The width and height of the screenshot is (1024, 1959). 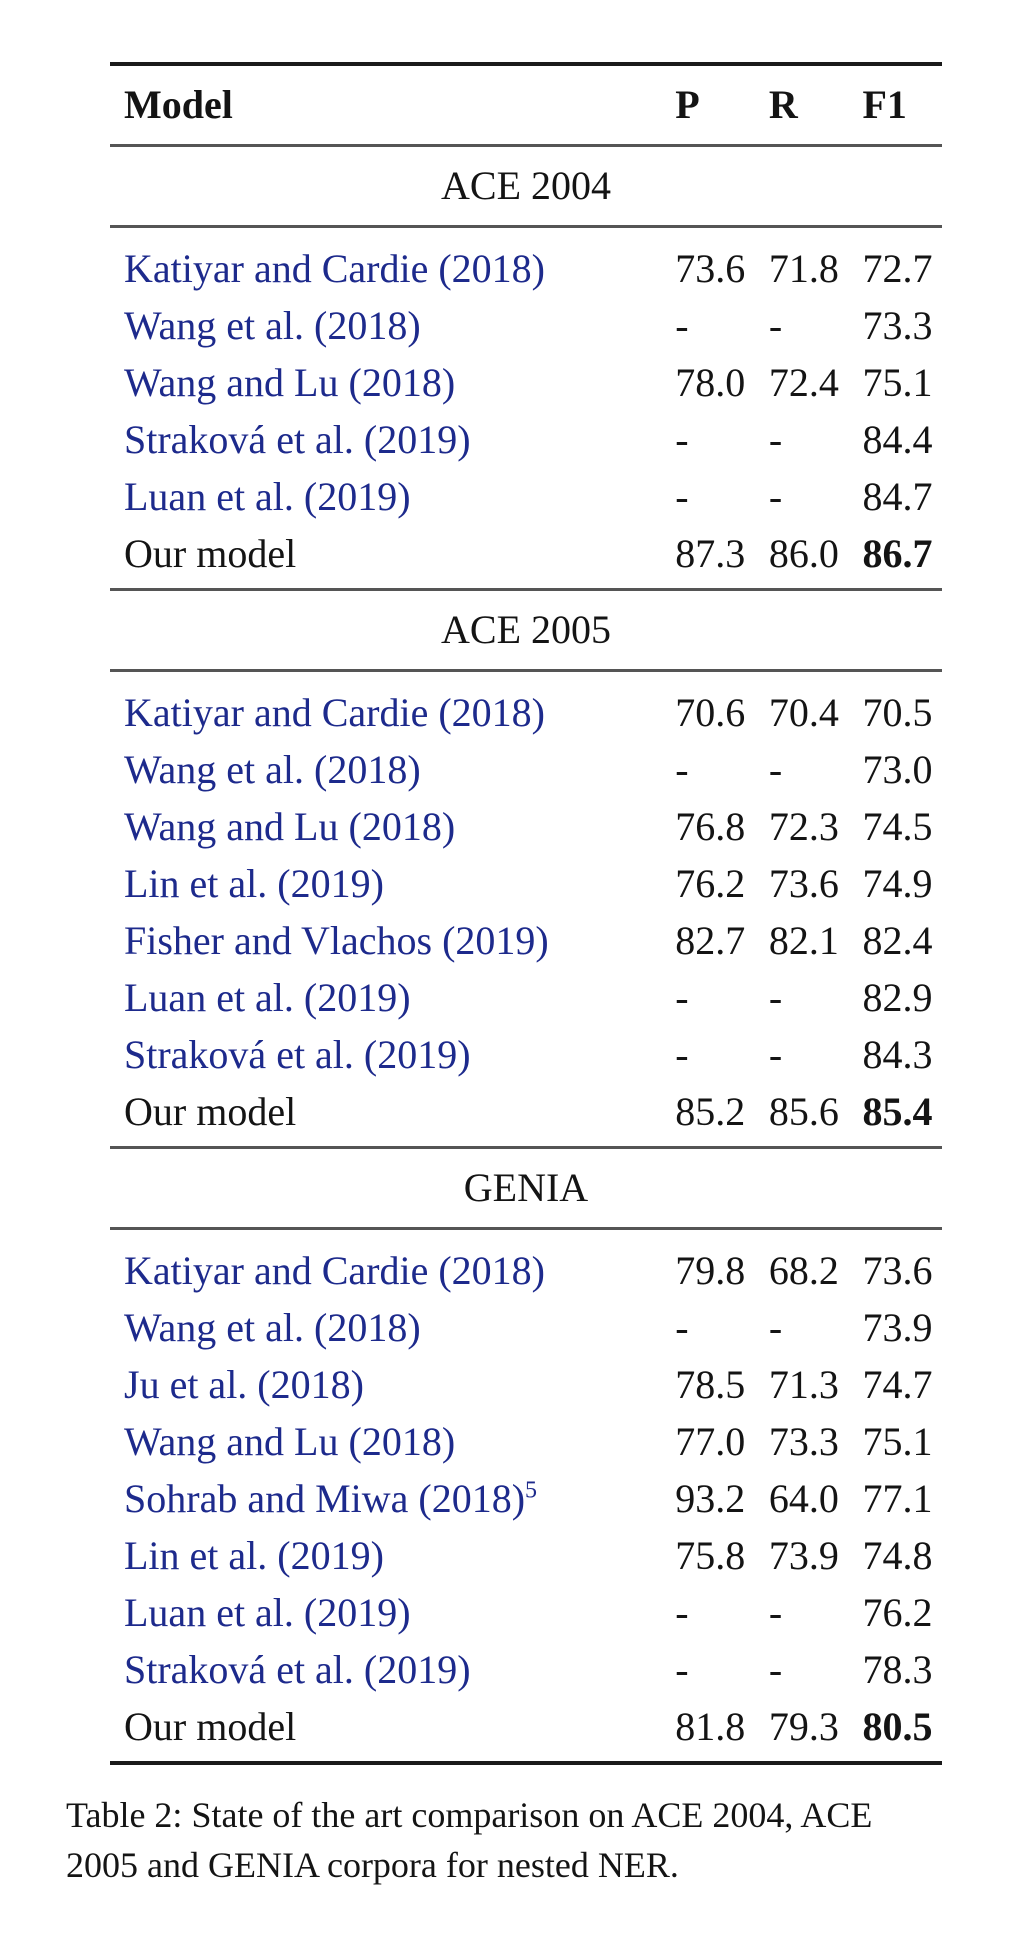 What do you see at coordinates (526, 185) in the screenshot?
I see `section-title: ACE 2004` at bounding box center [526, 185].